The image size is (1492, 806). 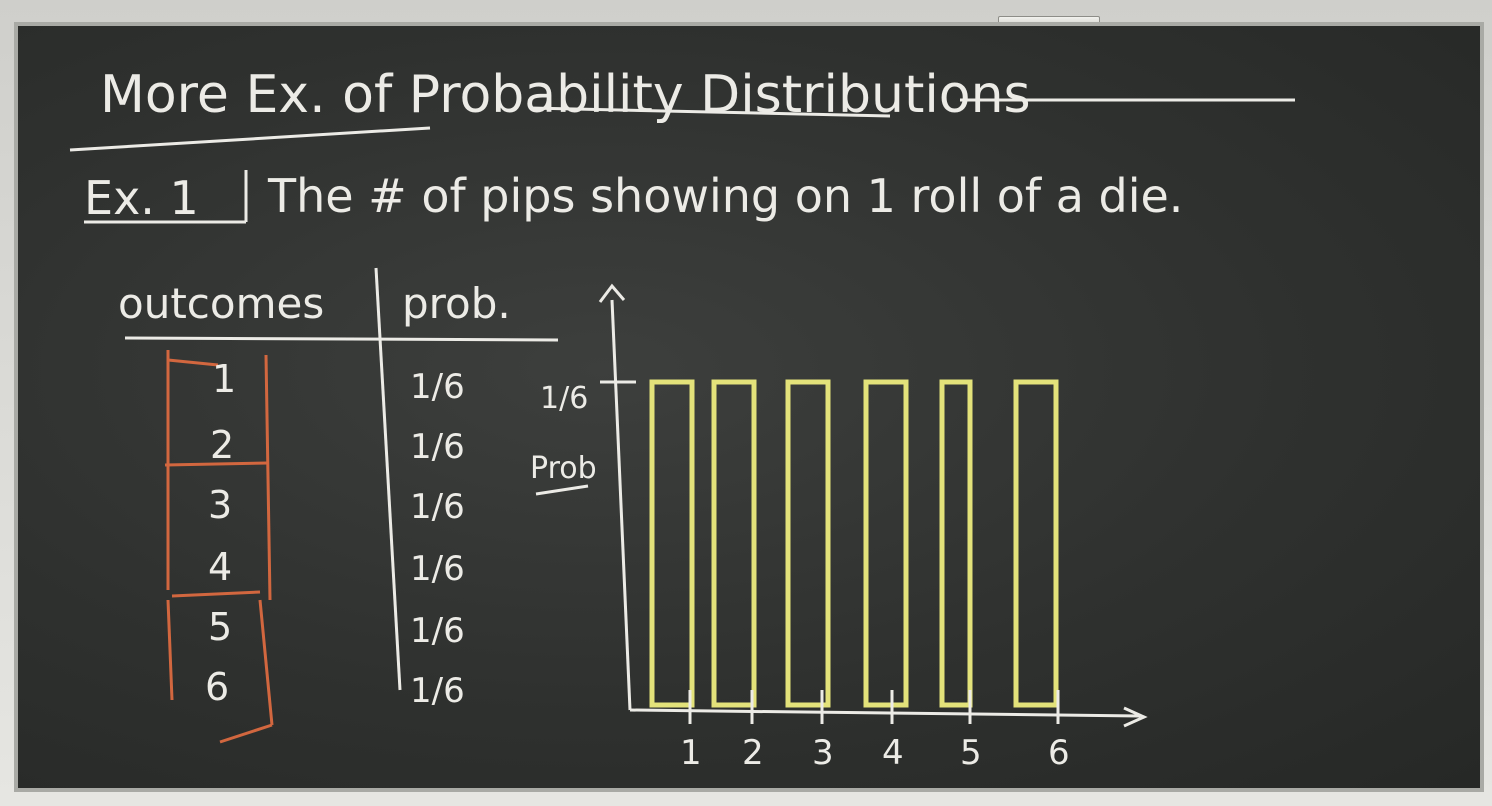 What do you see at coordinates (1135, 717) in the screenshot?
I see `chart-x-arrow` at bounding box center [1135, 717].